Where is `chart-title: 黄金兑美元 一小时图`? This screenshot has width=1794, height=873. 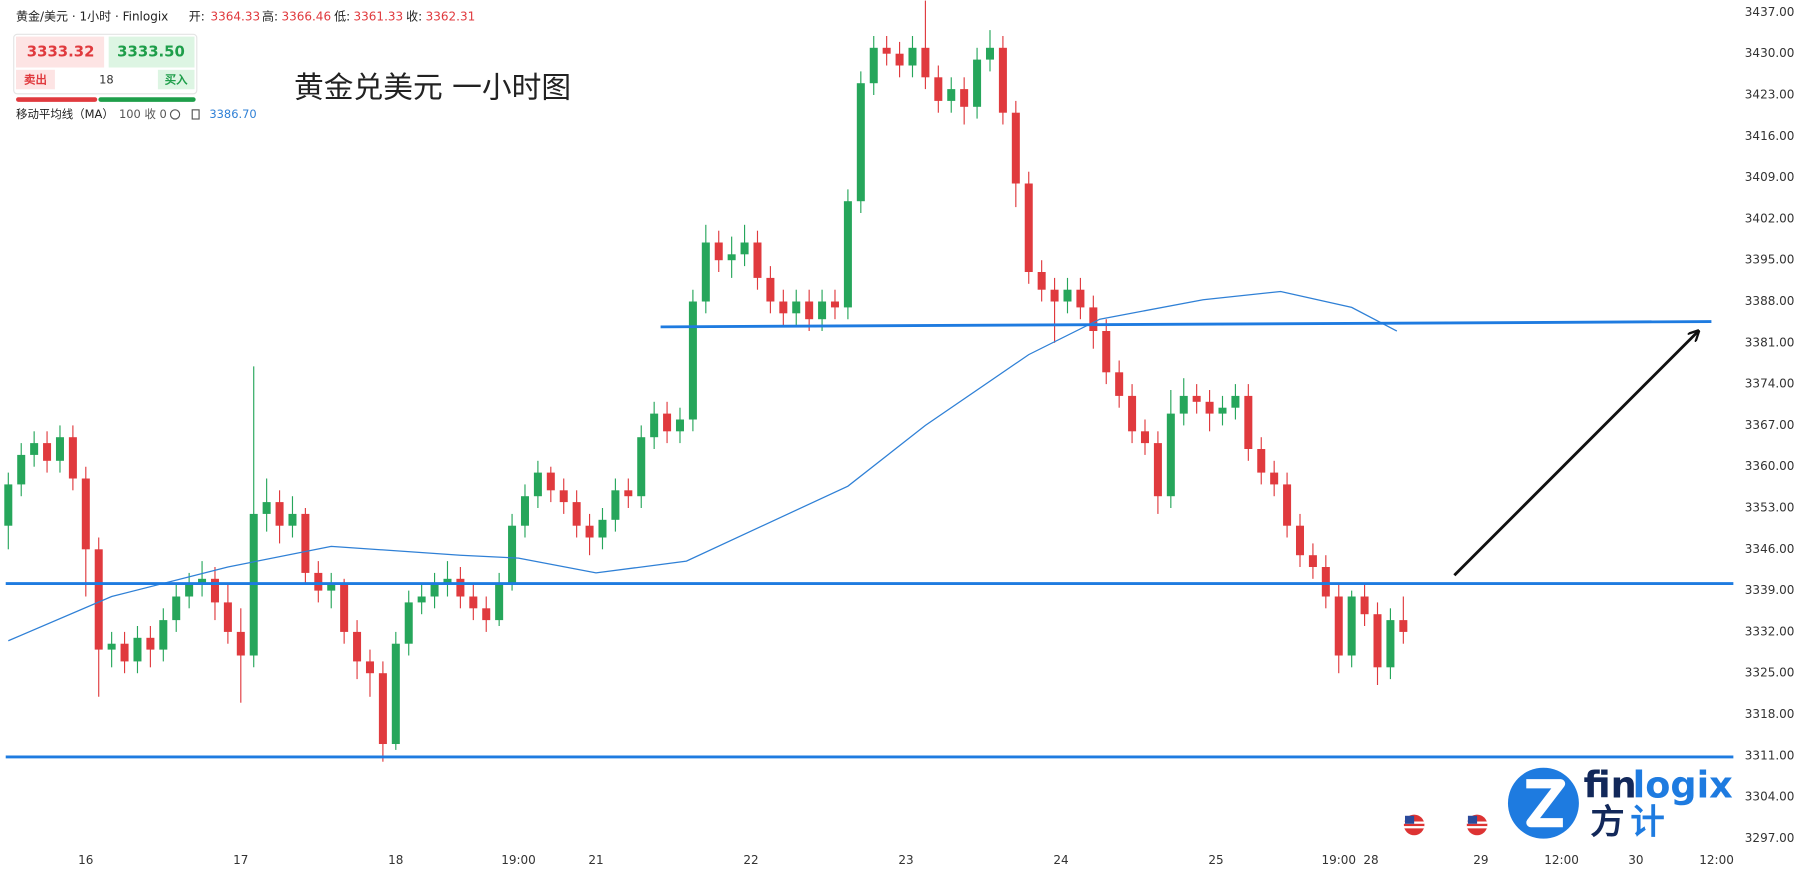 chart-title: 黄金兑美元 一小时图 is located at coordinates (432, 88).